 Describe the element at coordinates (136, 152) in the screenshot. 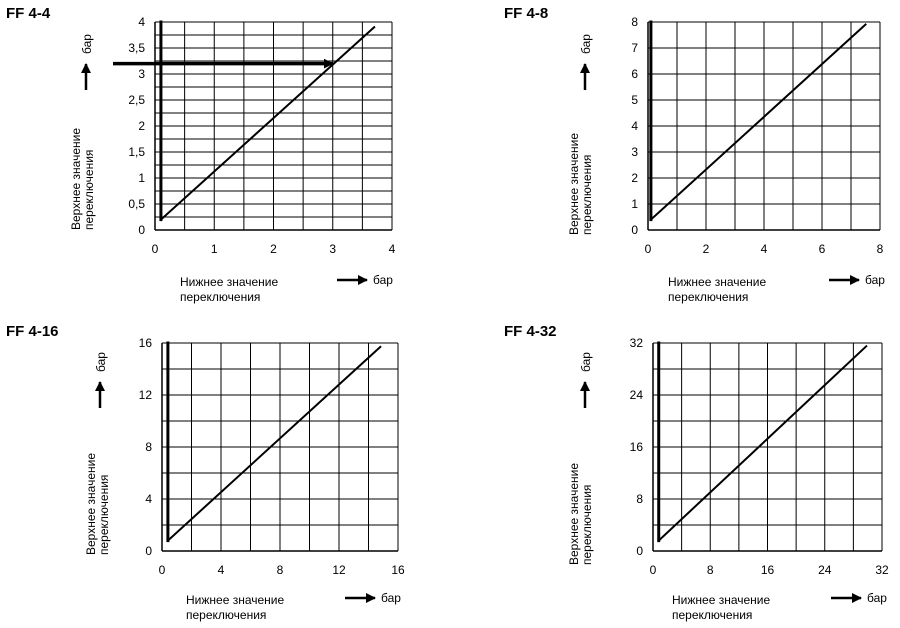

I see `y-tick-label: 1,5` at that location.